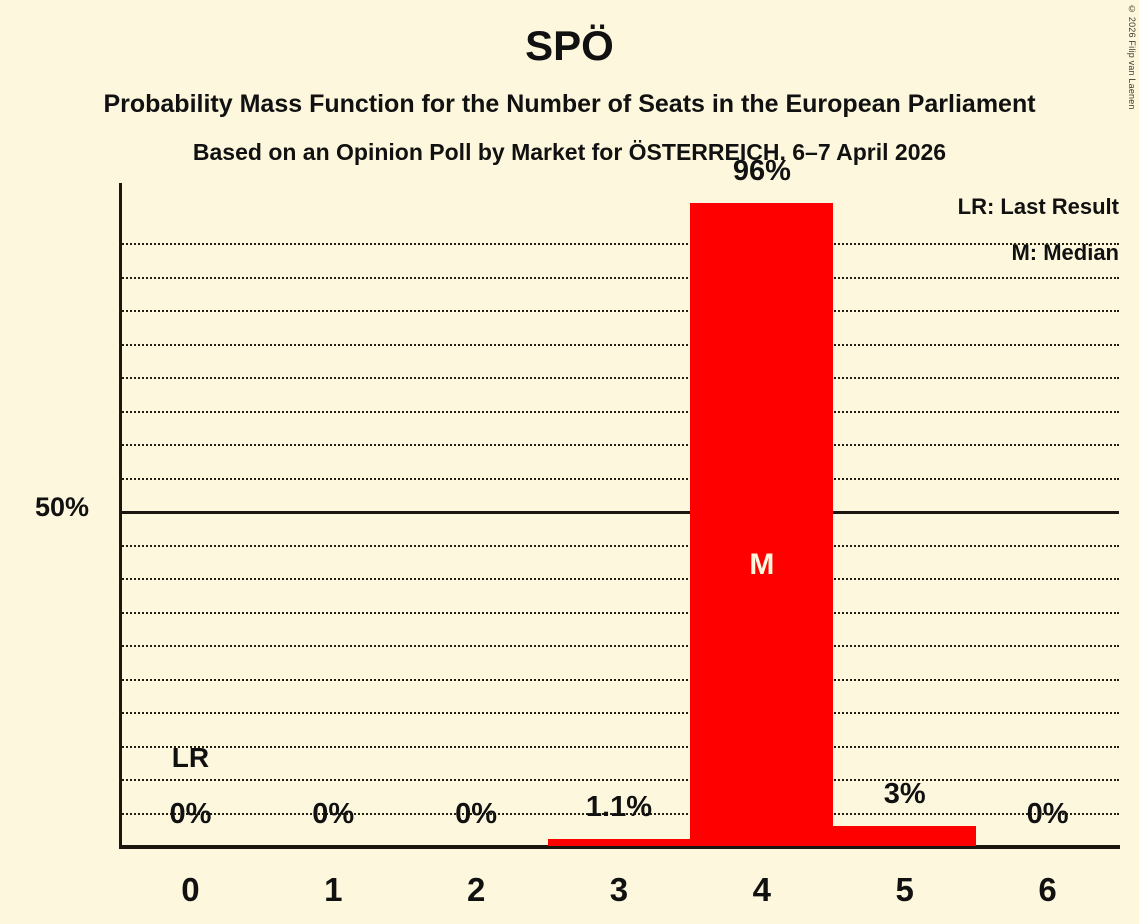  Describe the element at coordinates (761, 171) in the screenshot. I see `bar-value-label: 96%` at that location.